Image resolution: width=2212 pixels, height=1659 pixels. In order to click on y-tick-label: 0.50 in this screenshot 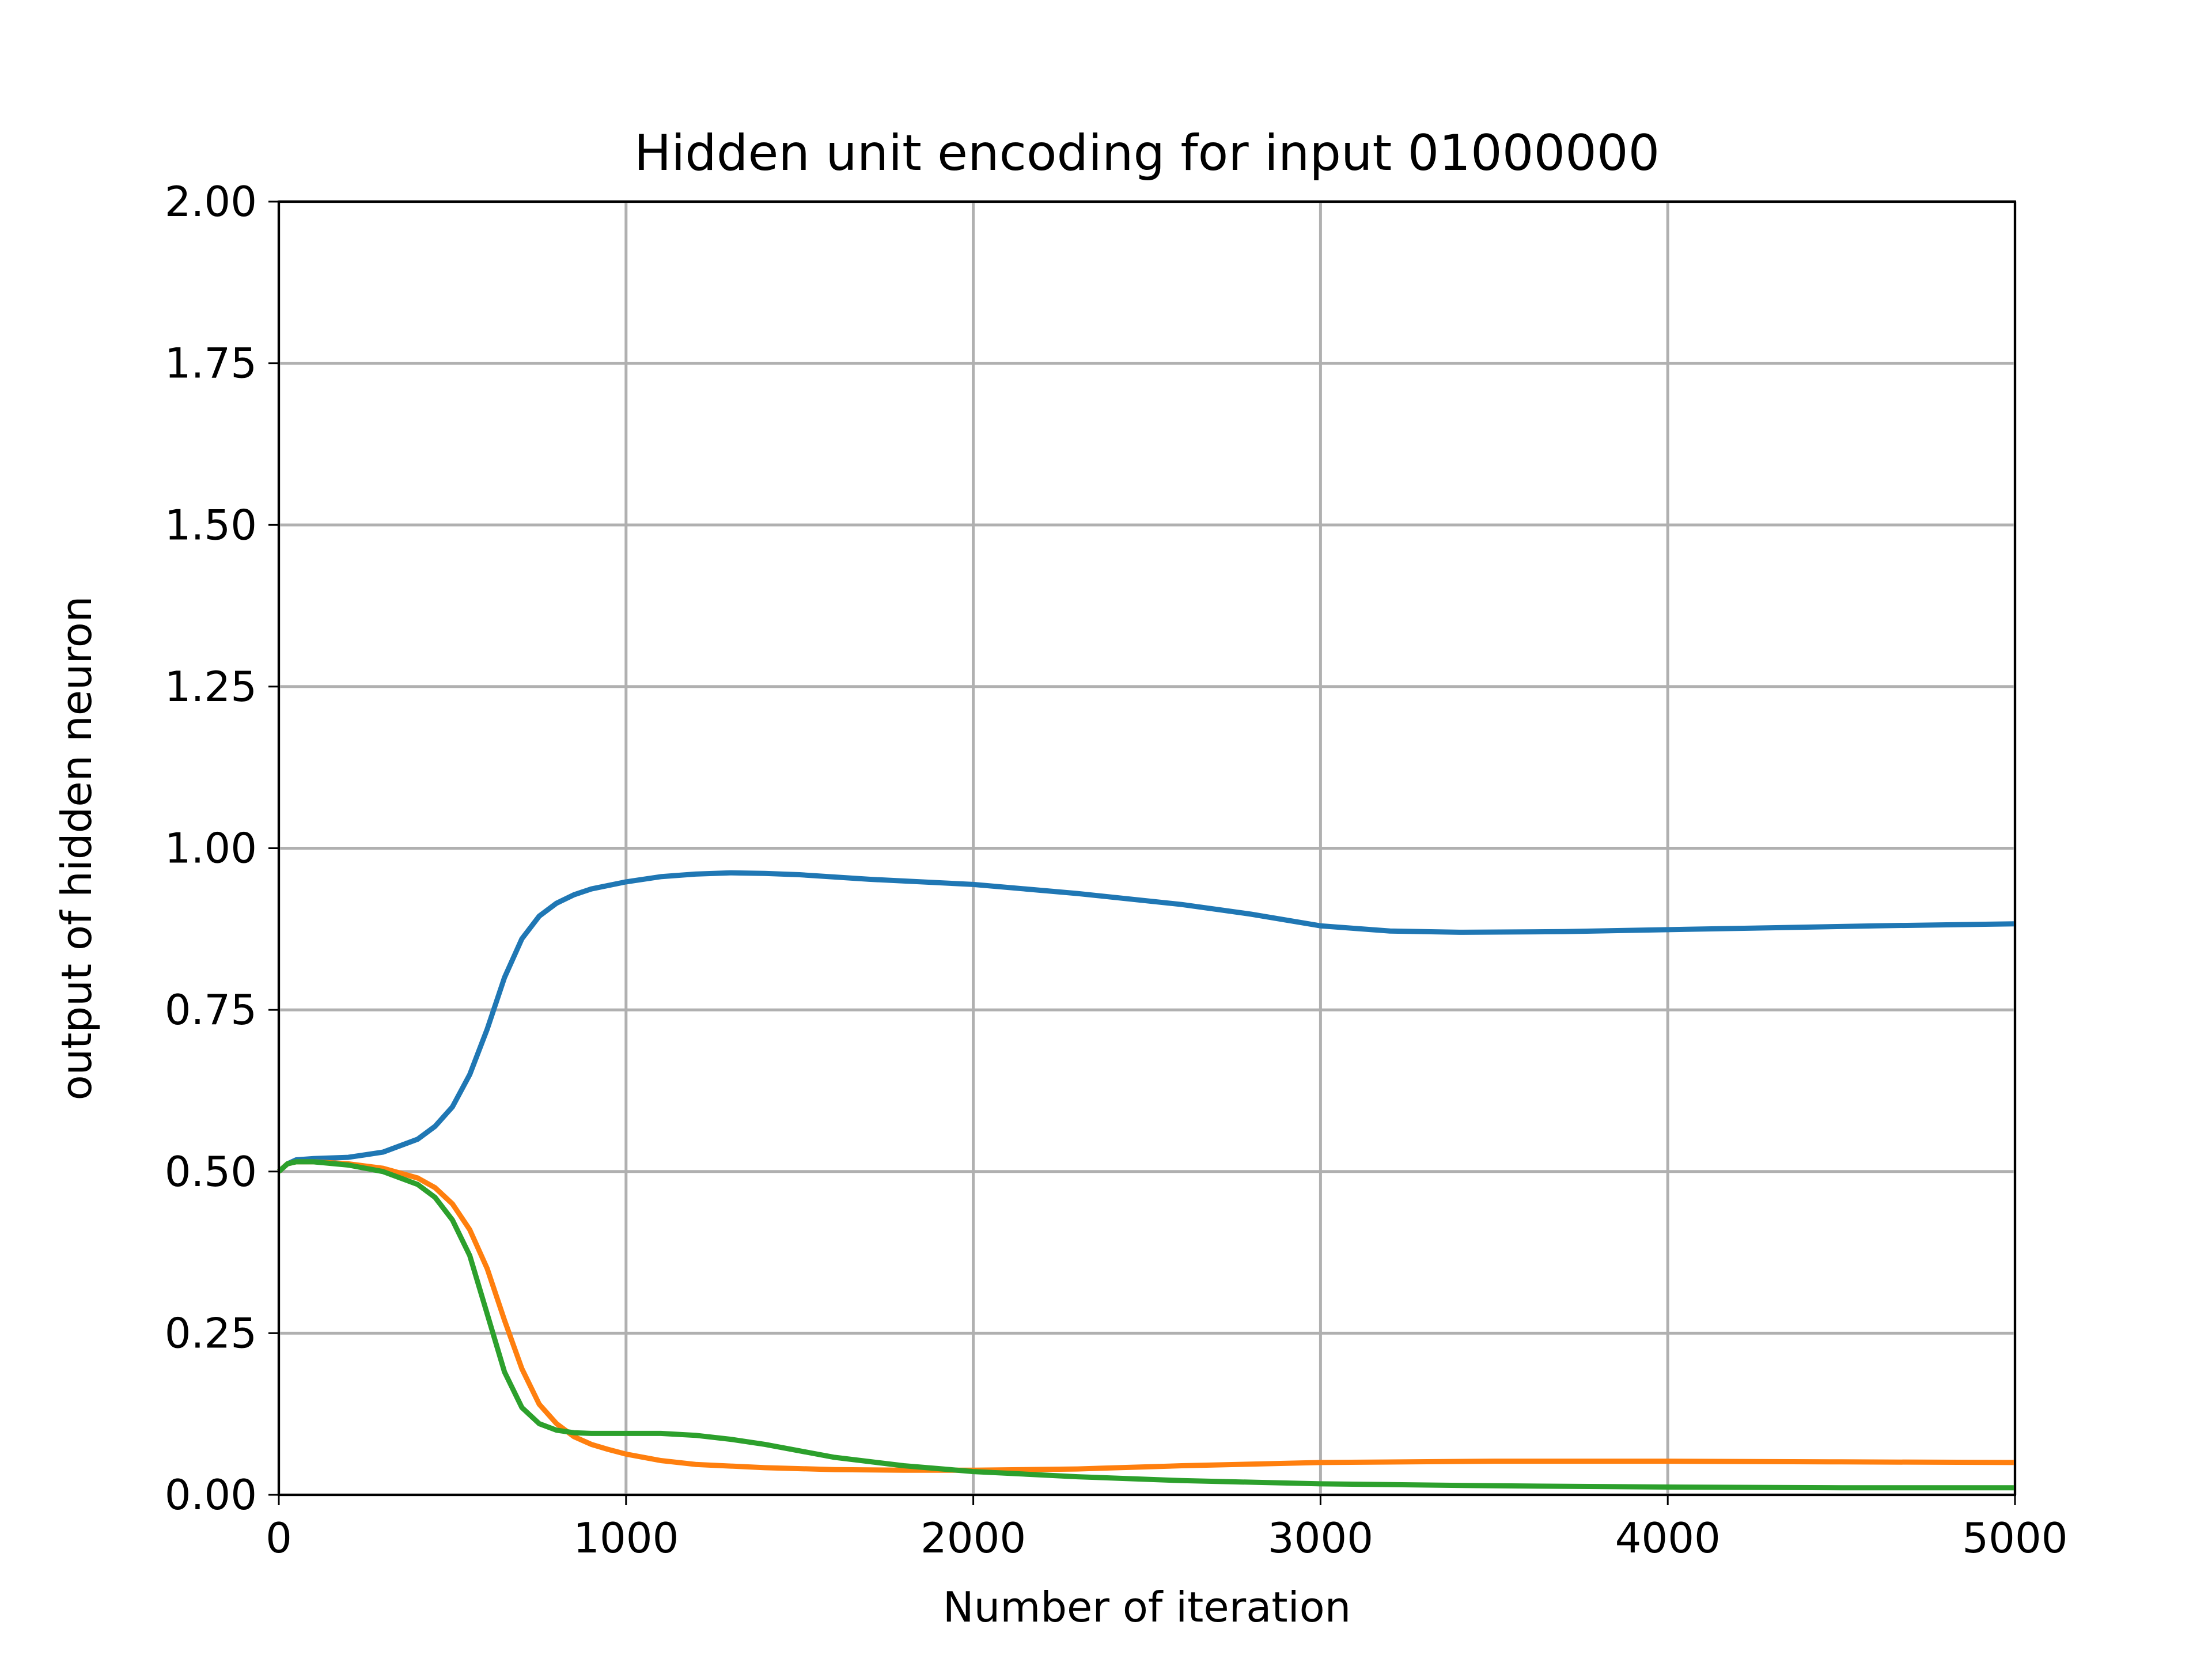, I will do `click(211, 1171)`.